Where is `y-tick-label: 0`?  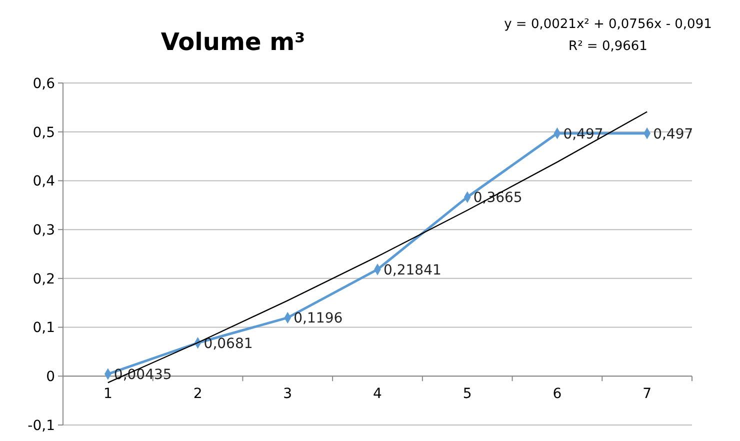
y-tick-label: 0 is located at coordinates (50, 377).